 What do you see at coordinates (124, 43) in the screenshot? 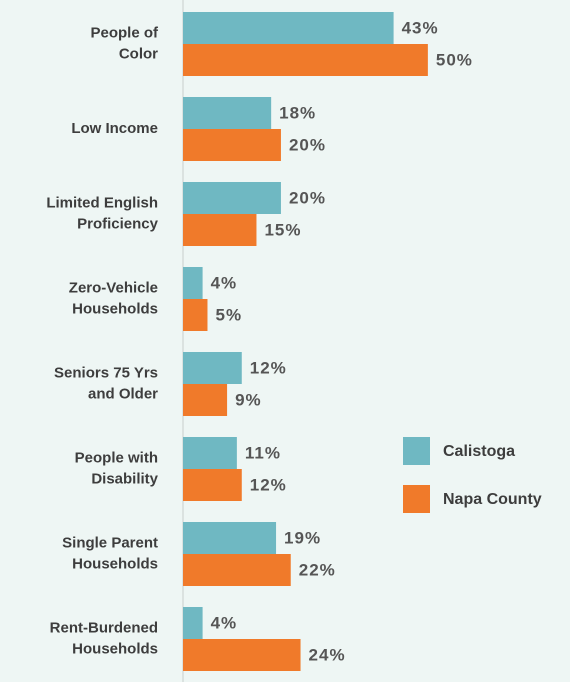
I see `category-label: People of Color` at bounding box center [124, 43].